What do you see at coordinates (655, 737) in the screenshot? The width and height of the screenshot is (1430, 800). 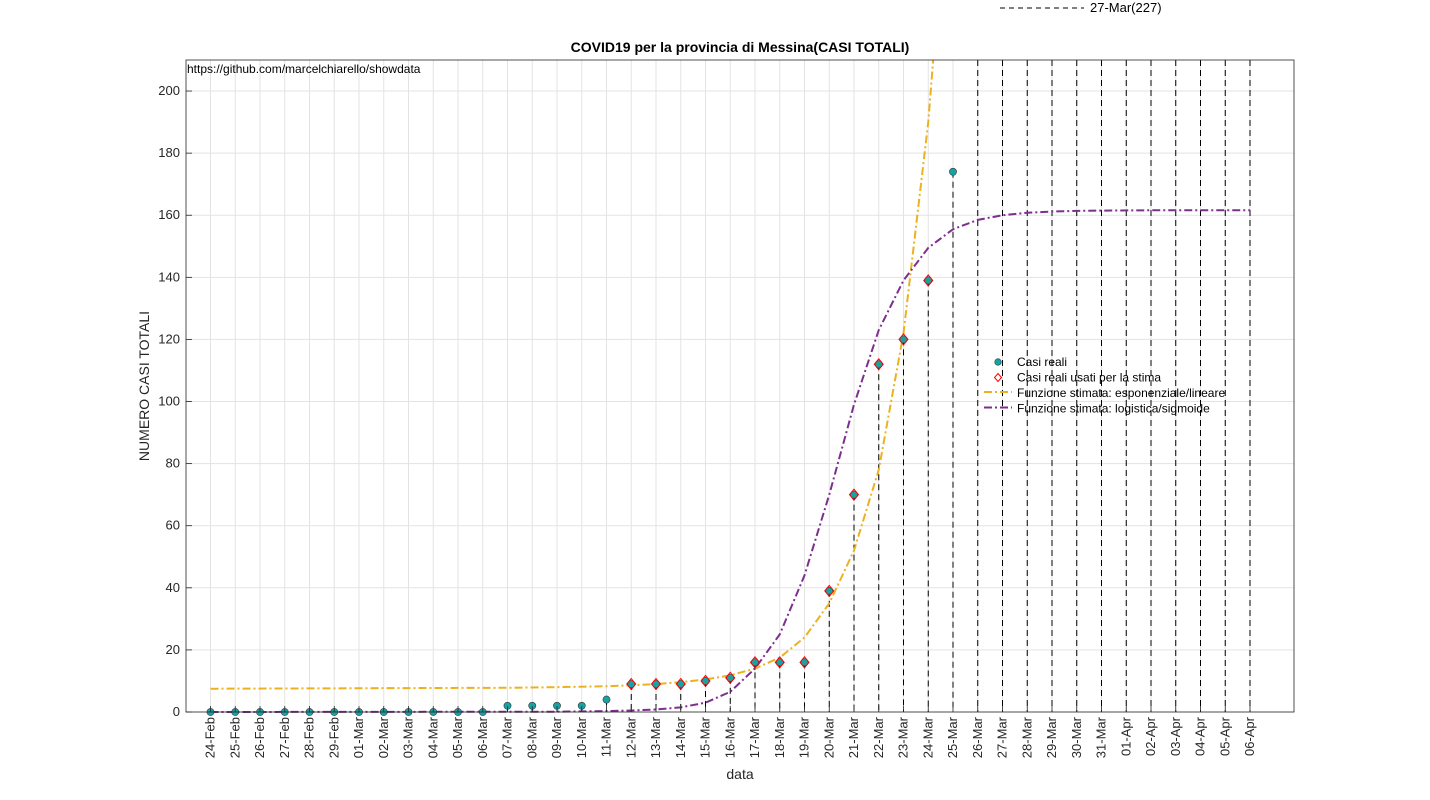 I see `x-tick-label: 13-Mar` at bounding box center [655, 737].